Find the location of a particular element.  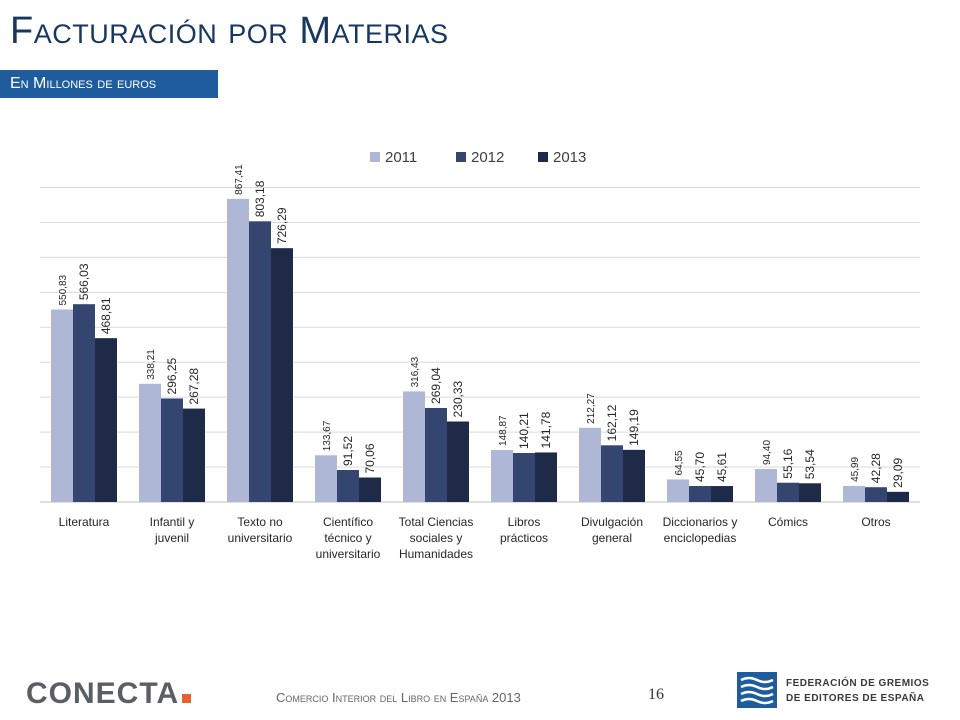

legend-label: 2011 is located at coordinates (401, 157).